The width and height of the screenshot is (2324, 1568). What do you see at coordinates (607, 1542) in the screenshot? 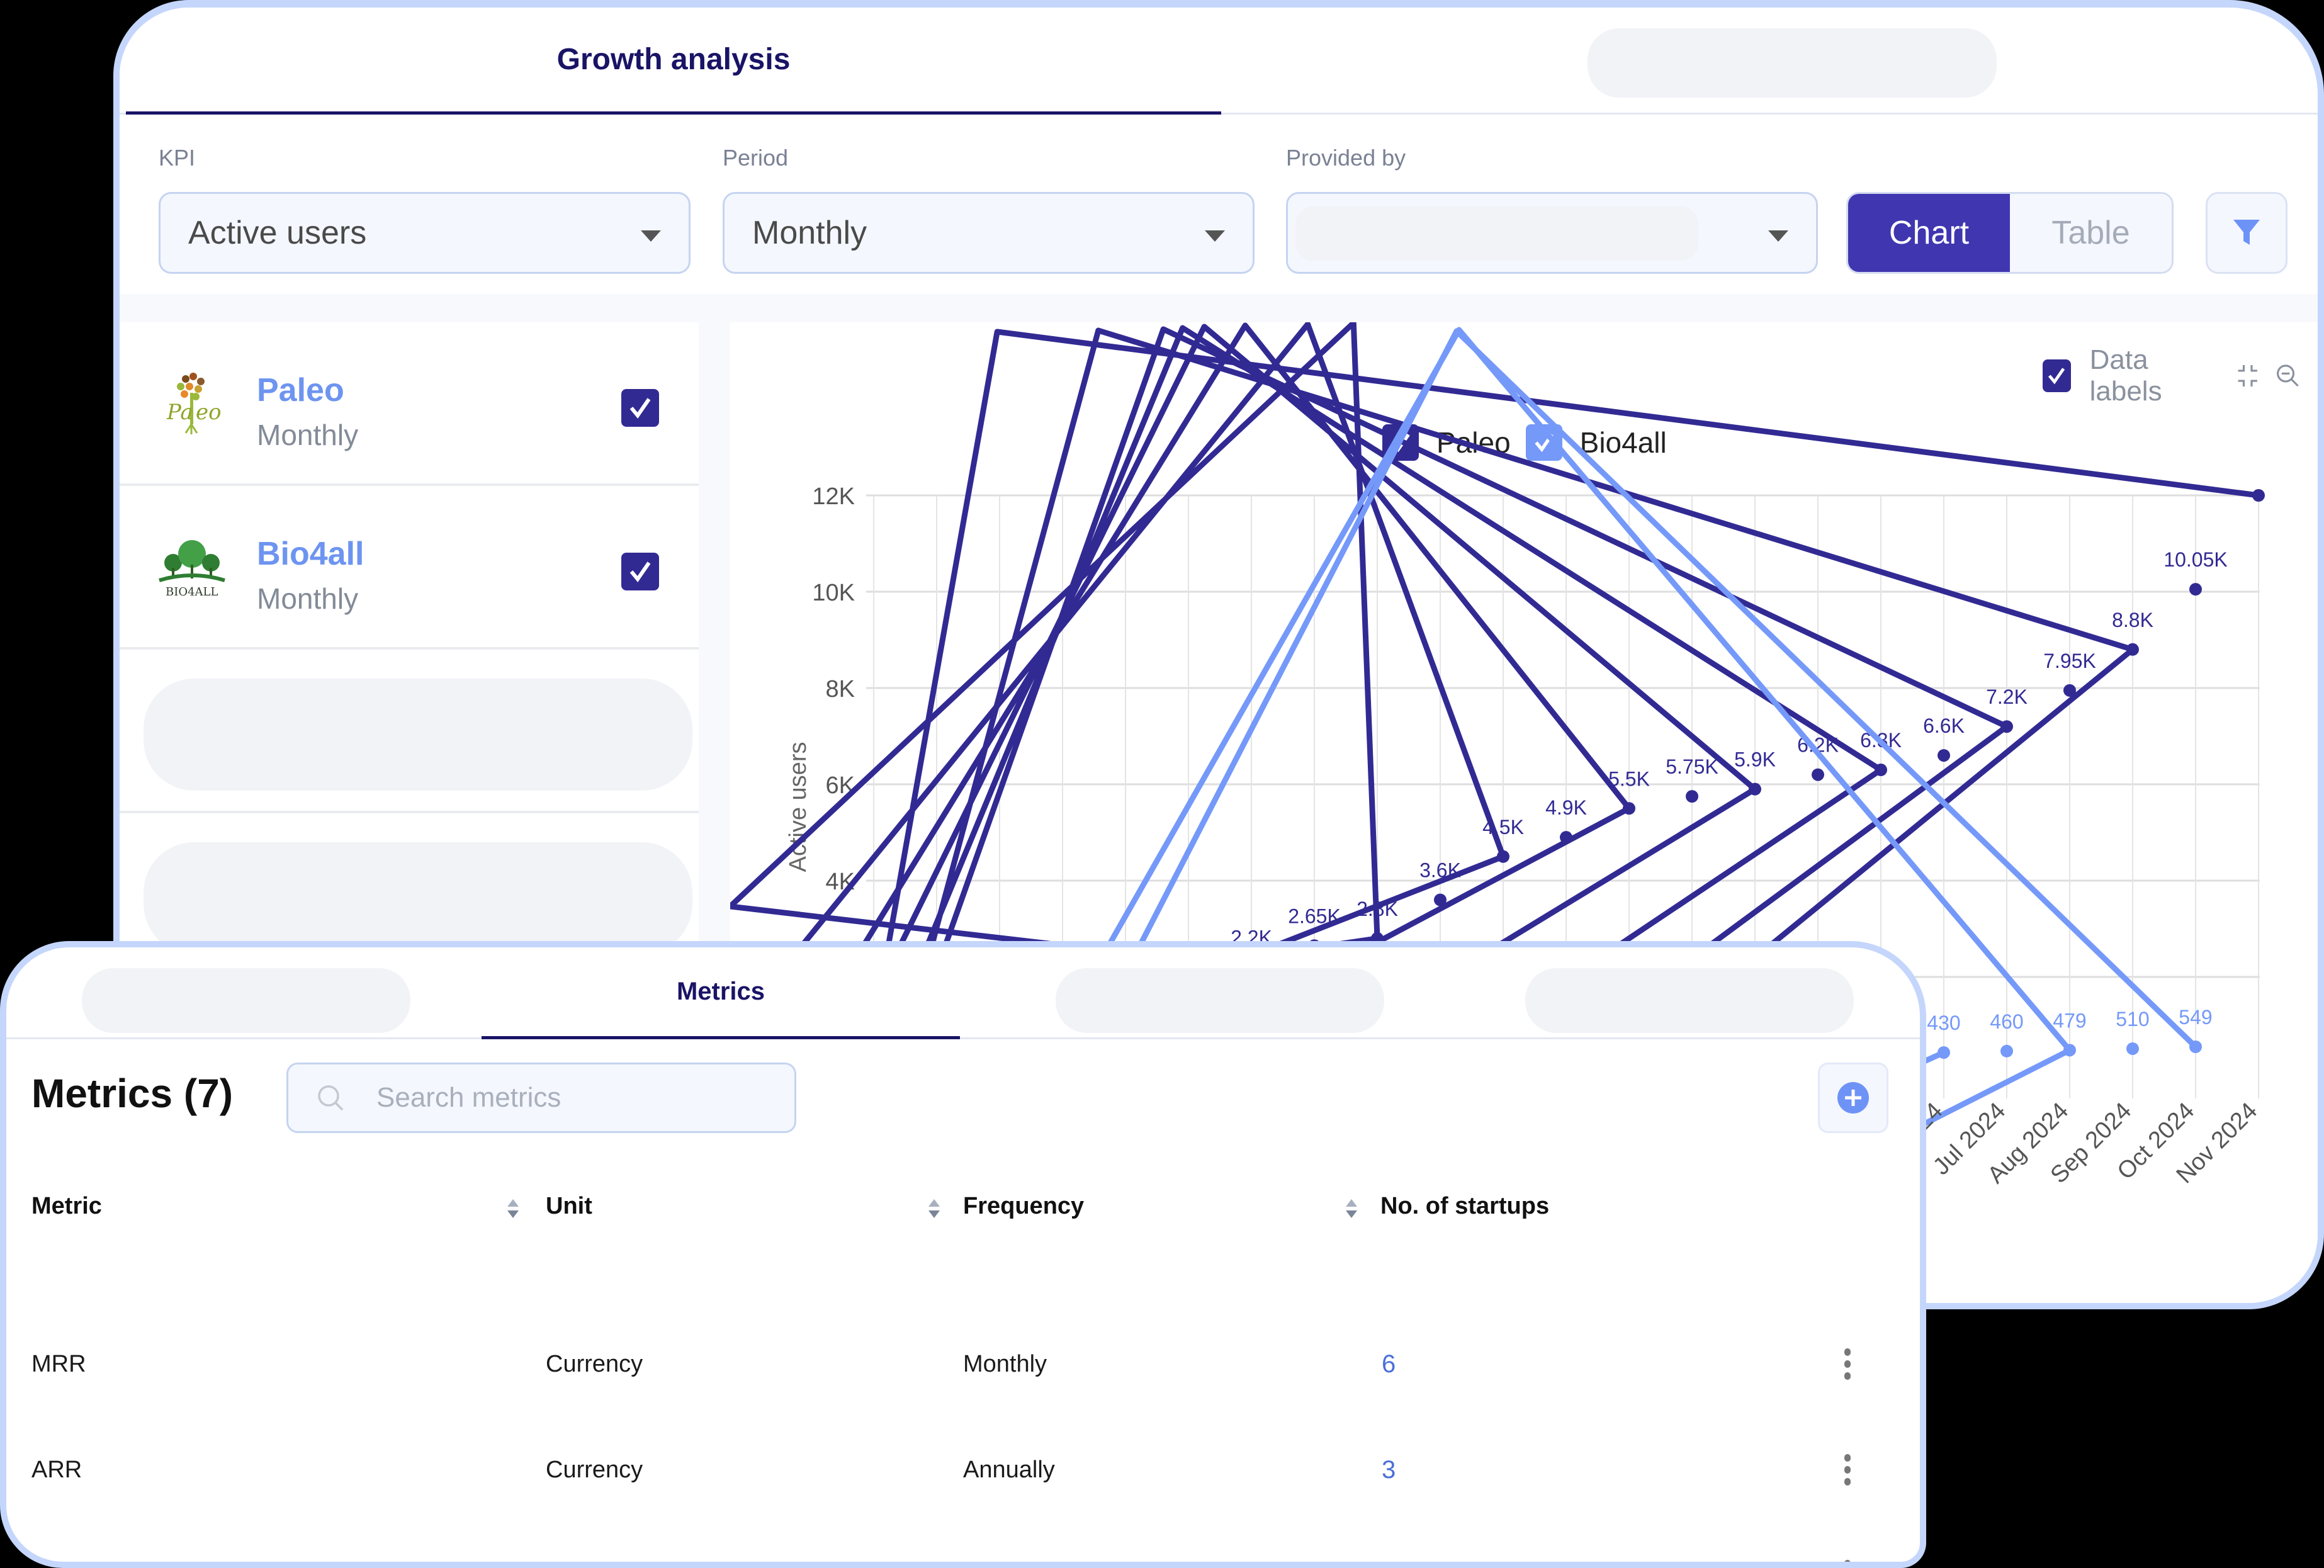
I see `cell-unit: Percentage` at bounding box center [607, 1542].